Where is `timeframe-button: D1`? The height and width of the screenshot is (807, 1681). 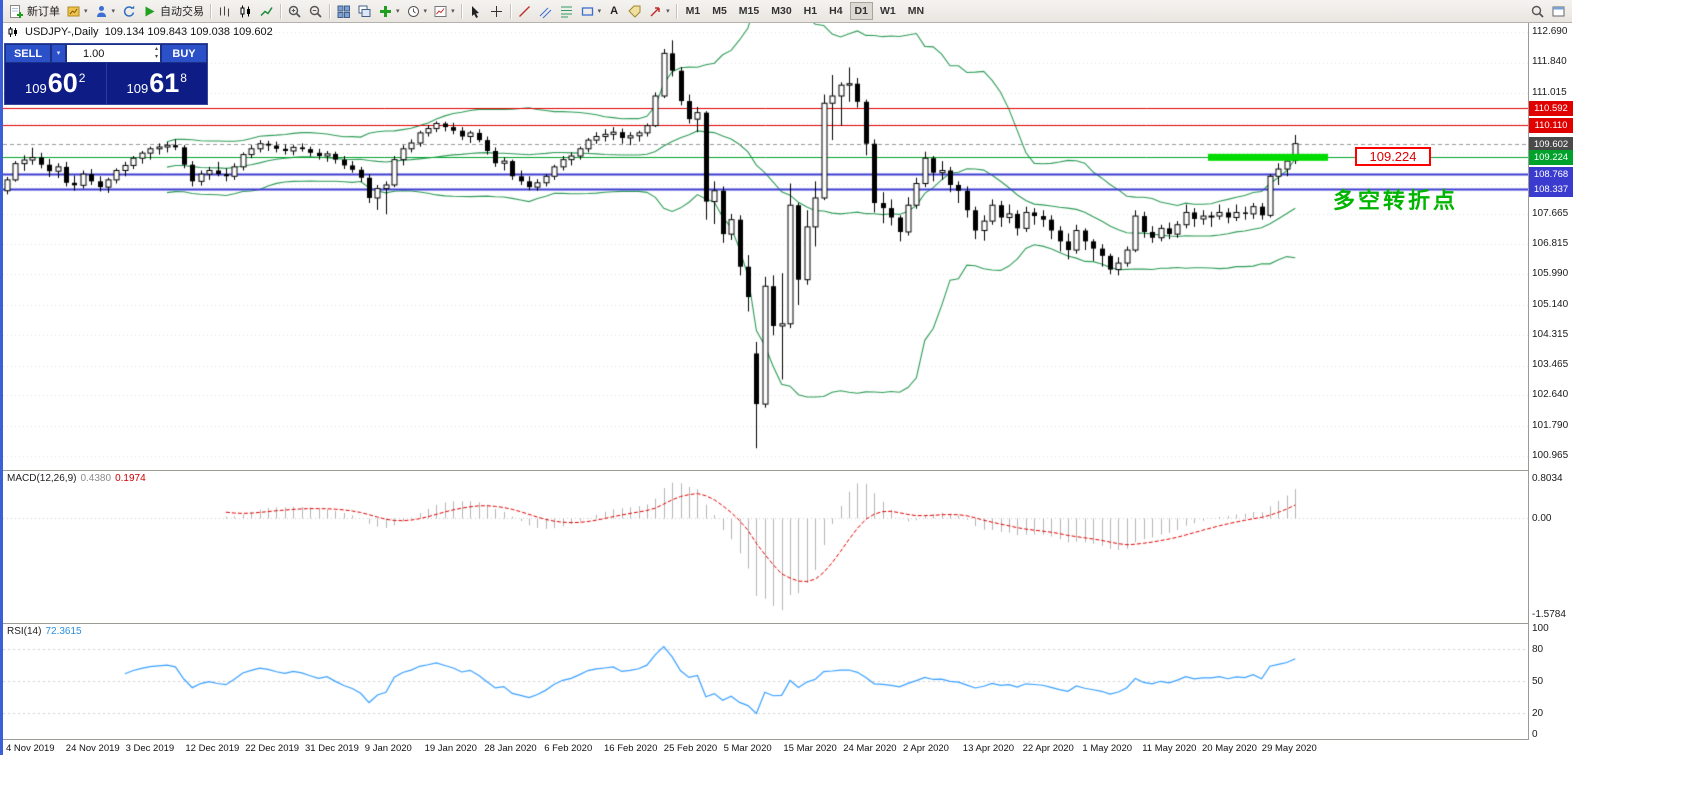 timeframe-button: D1 is located at coordinates (861, 11).